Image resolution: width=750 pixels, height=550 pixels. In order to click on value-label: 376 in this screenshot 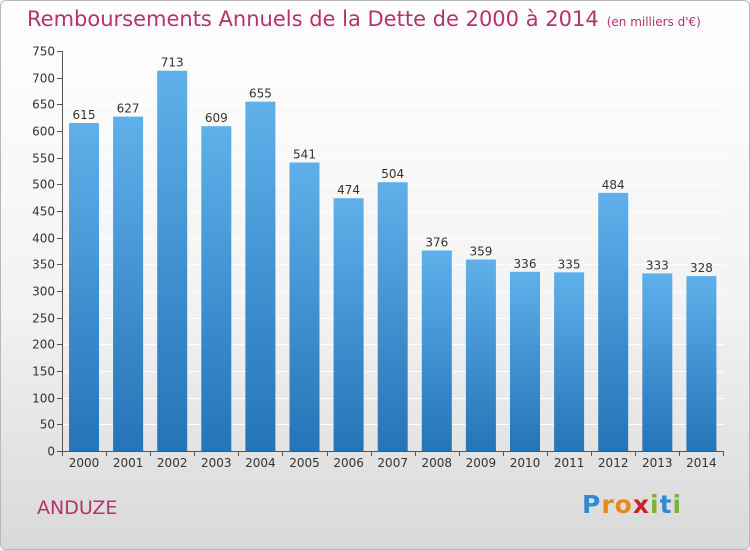, I will do `click(436, 242)`.